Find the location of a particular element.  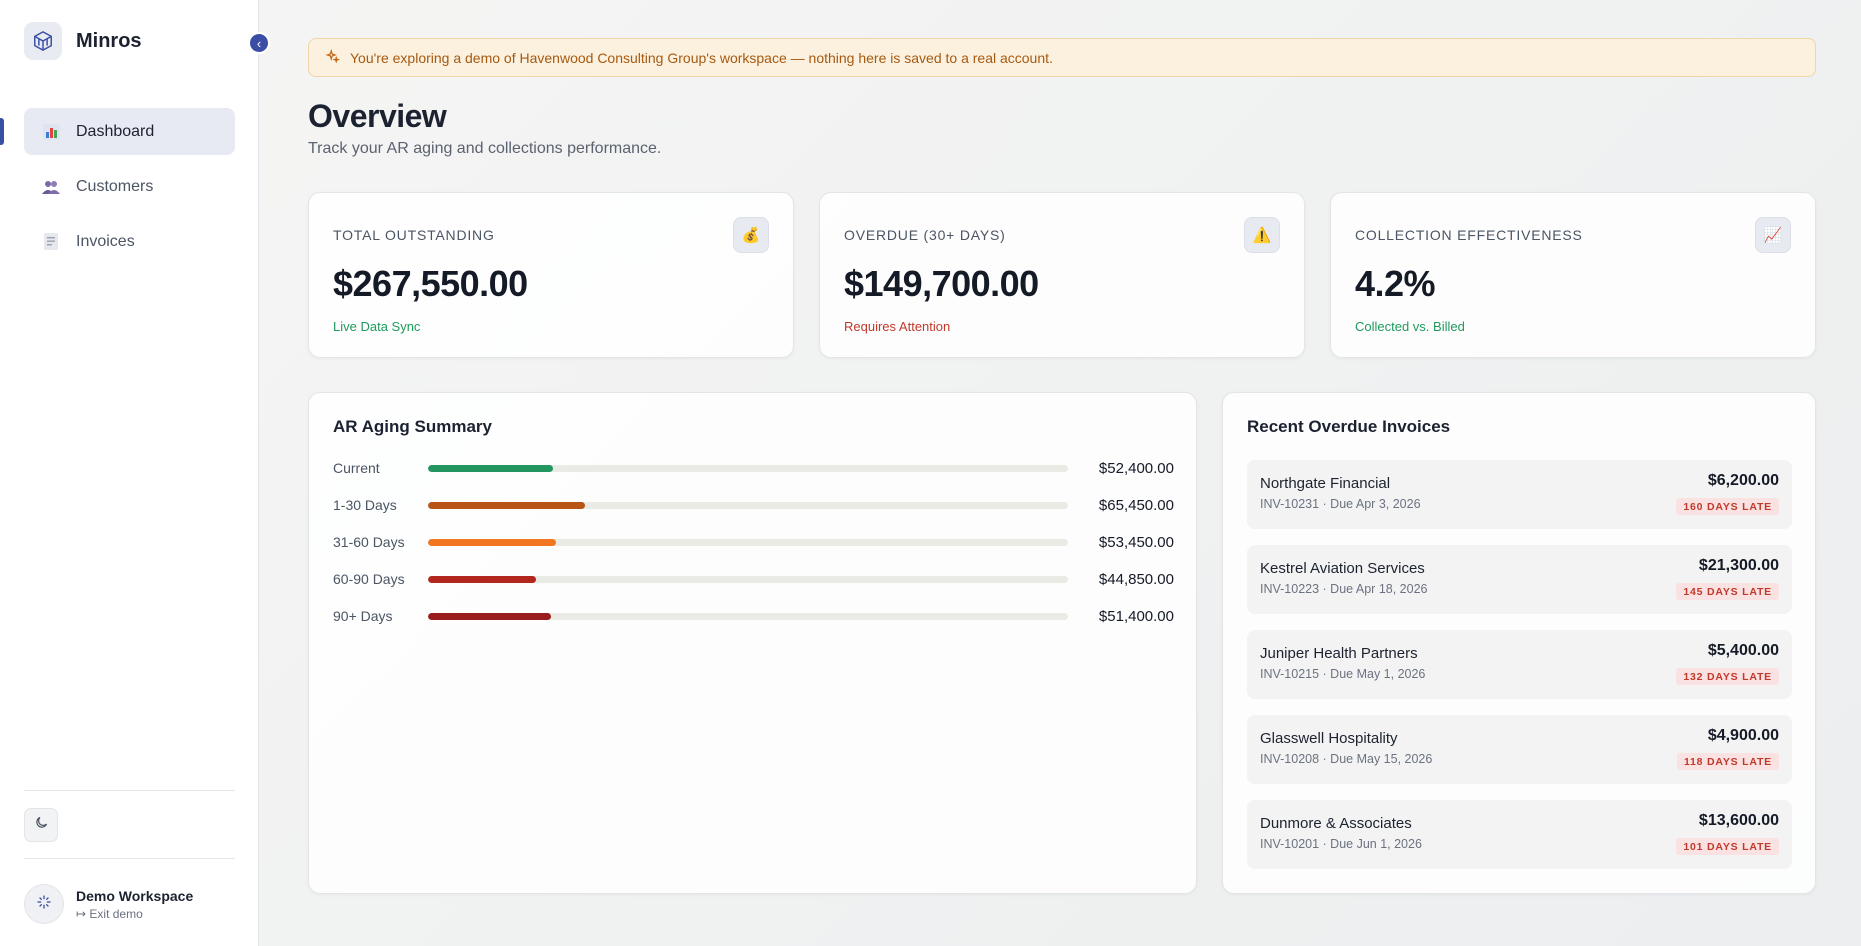

aging-row: 31-60 Days $53,450.00 is located at coordinates (753, 542).